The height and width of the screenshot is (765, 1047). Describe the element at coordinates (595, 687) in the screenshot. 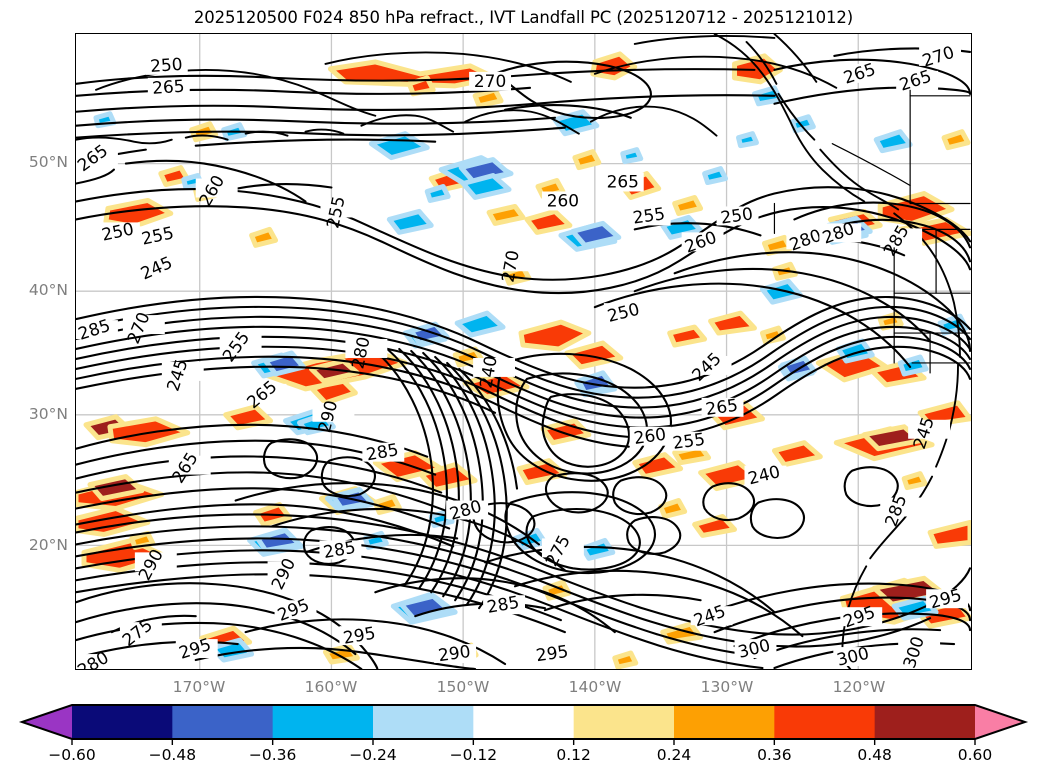

I see `x-tick-140w: 140°W` at that location.